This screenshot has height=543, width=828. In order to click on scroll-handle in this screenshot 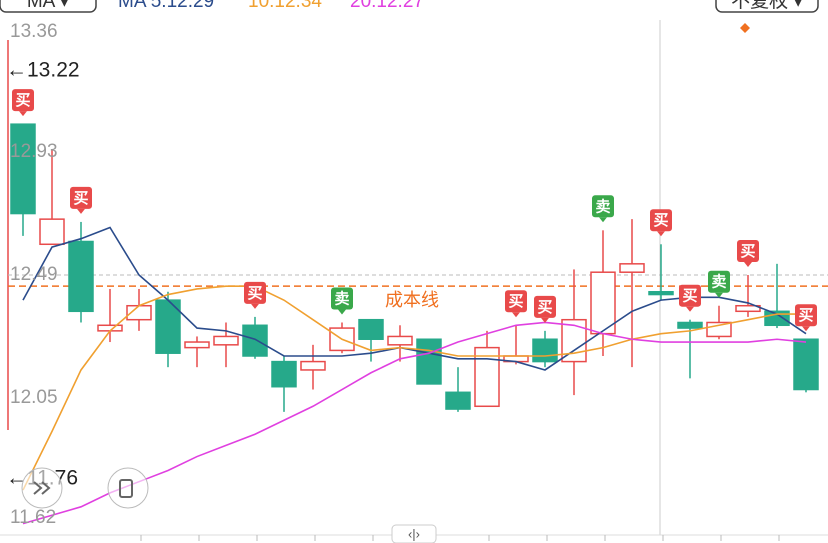, I will do `click(414, 533)`.